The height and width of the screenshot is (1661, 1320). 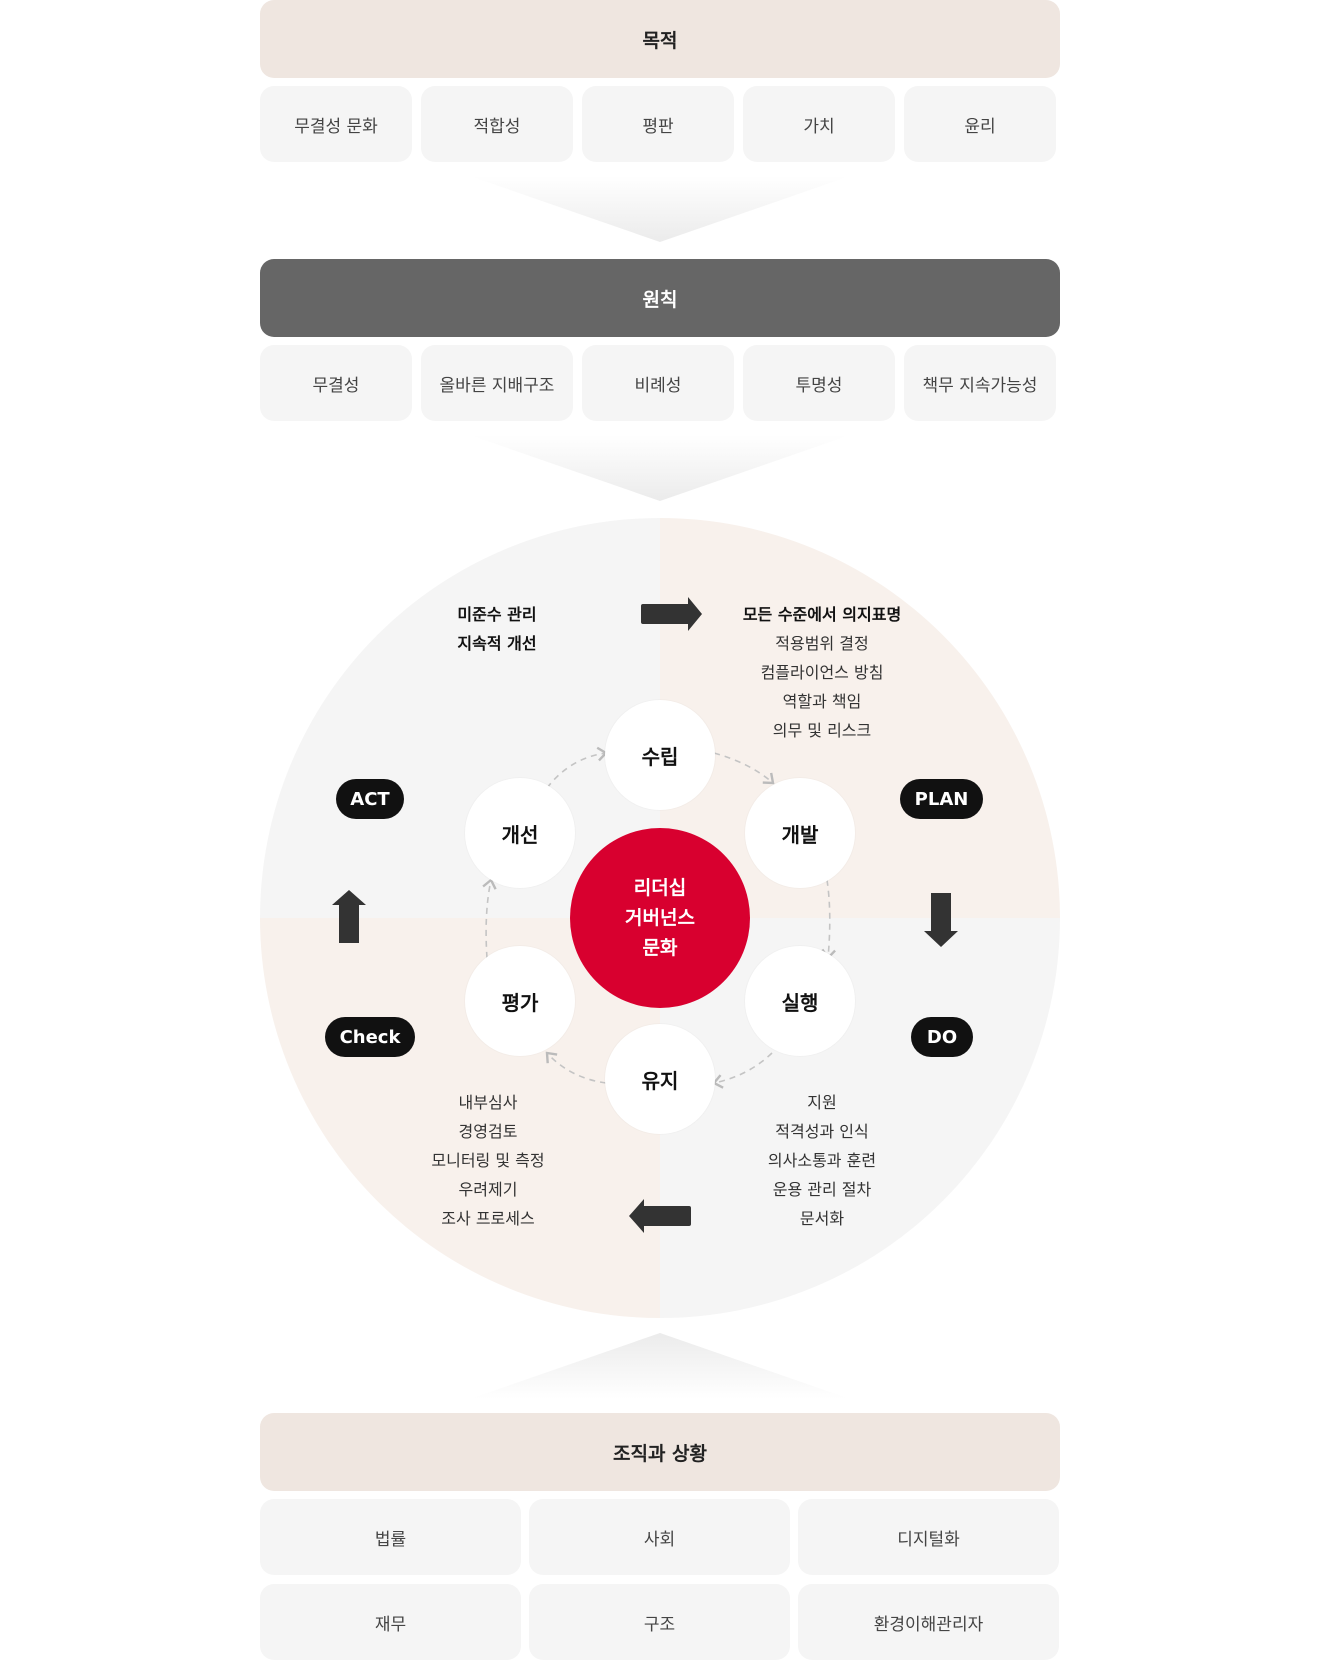 What do you see at coordinates (488, 1102) in the screenshot?
I see `check-item: 내부심사` at bounding box center [488, 1102].